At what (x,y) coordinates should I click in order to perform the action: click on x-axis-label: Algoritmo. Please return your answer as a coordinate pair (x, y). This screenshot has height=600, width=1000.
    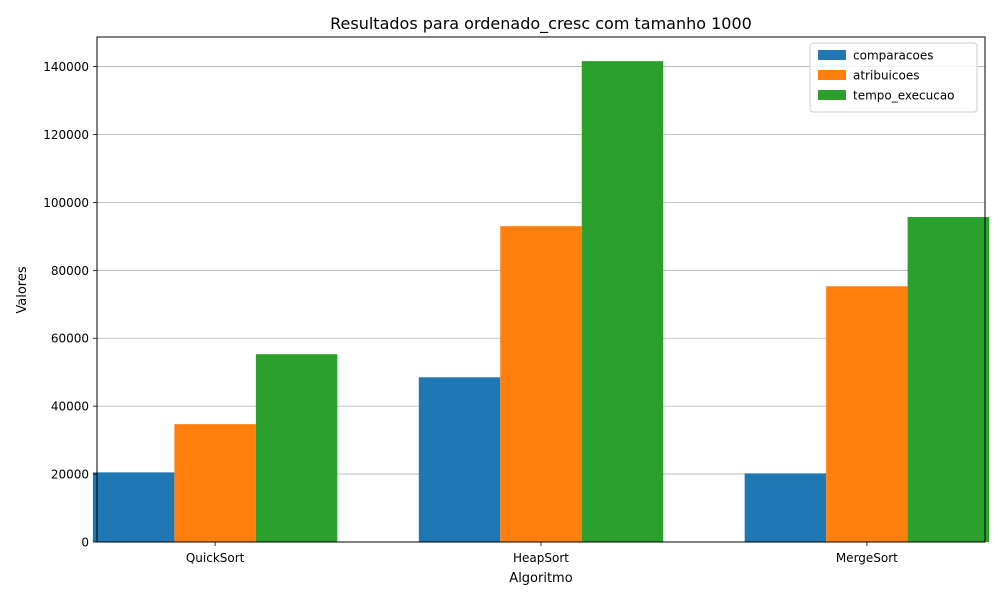
    Looking at the image, I should click on (540, 578).